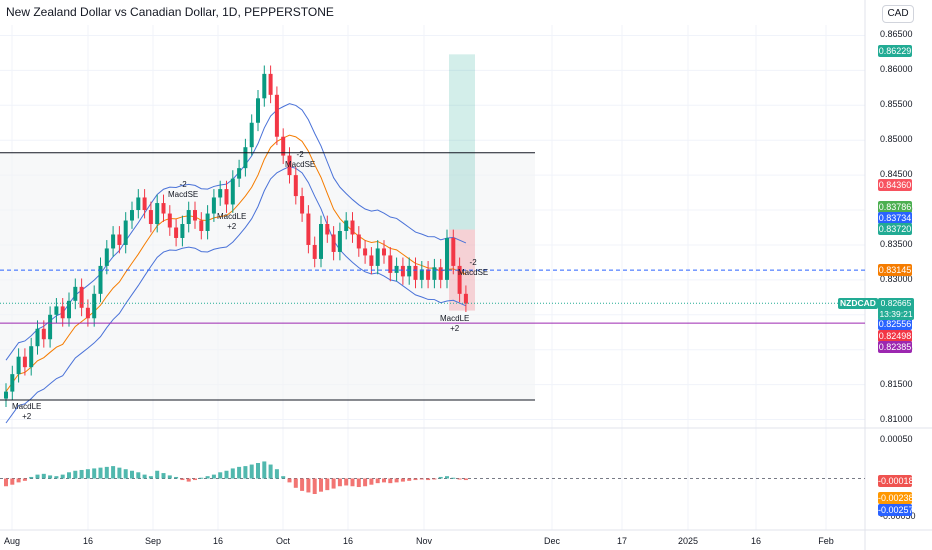 This screenshot has width=932, height=550. Describe the element at coordinates (898, 14) in the screenshot. I see `currency-button: CAD` at that location.